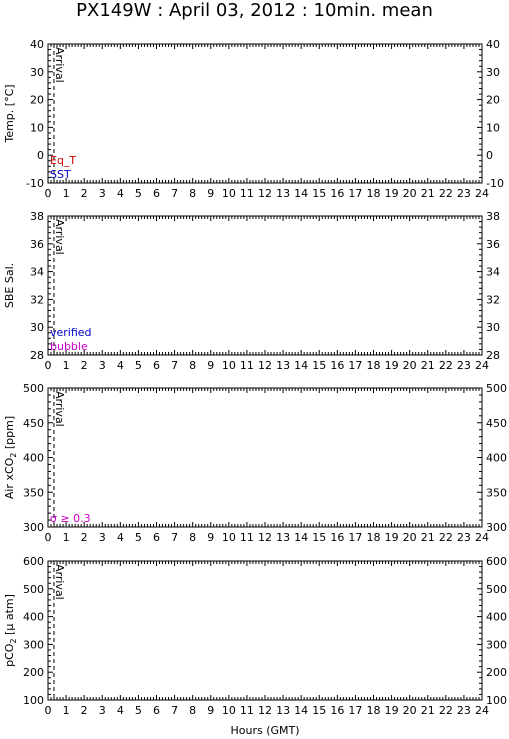 Image resolution: width=509 pixels, height=739 pixels. I want to click on y-tick-label: 0, so click(40, 155).